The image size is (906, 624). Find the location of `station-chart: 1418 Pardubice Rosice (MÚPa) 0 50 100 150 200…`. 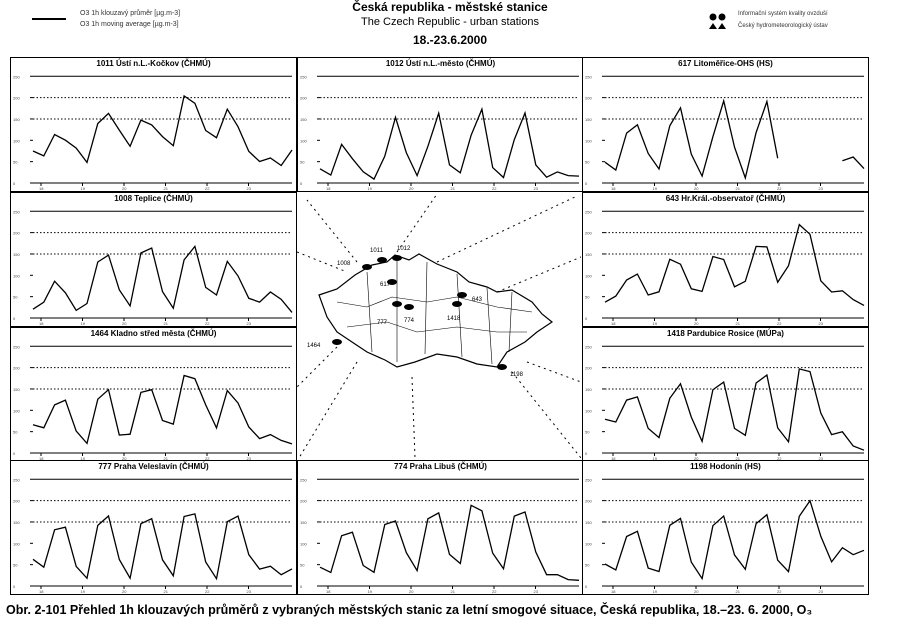

station-chart: 1418 Pardubice Rosice (MÚPa) 0 50 100 150 200… is located at coordinates (725, 394).